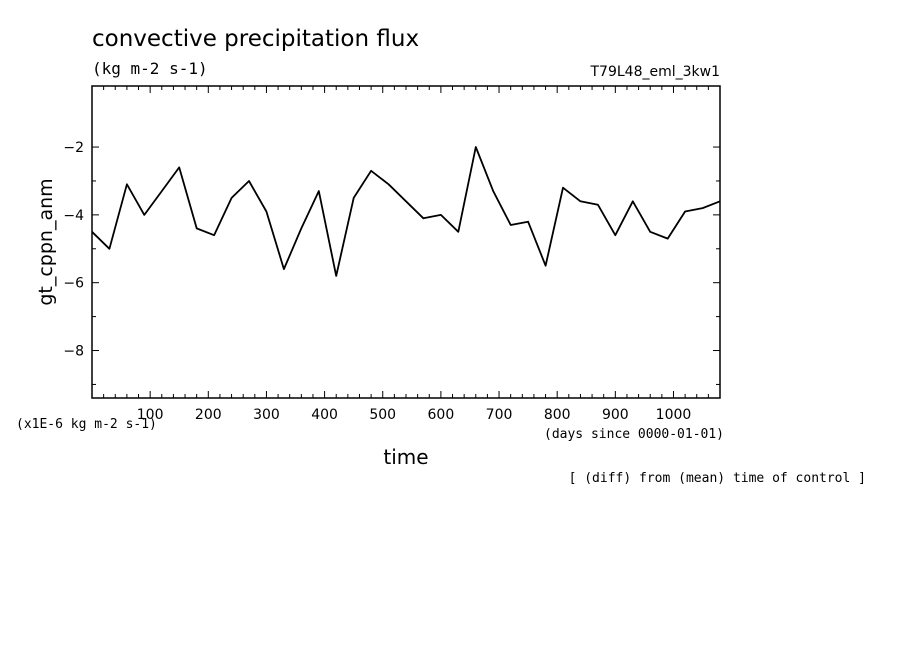 The image size is (904, 654). What do you see at coordinates (73, 216) in the screenshot?
I see `y-tick-label: −4` at bounding box center [73, 216].